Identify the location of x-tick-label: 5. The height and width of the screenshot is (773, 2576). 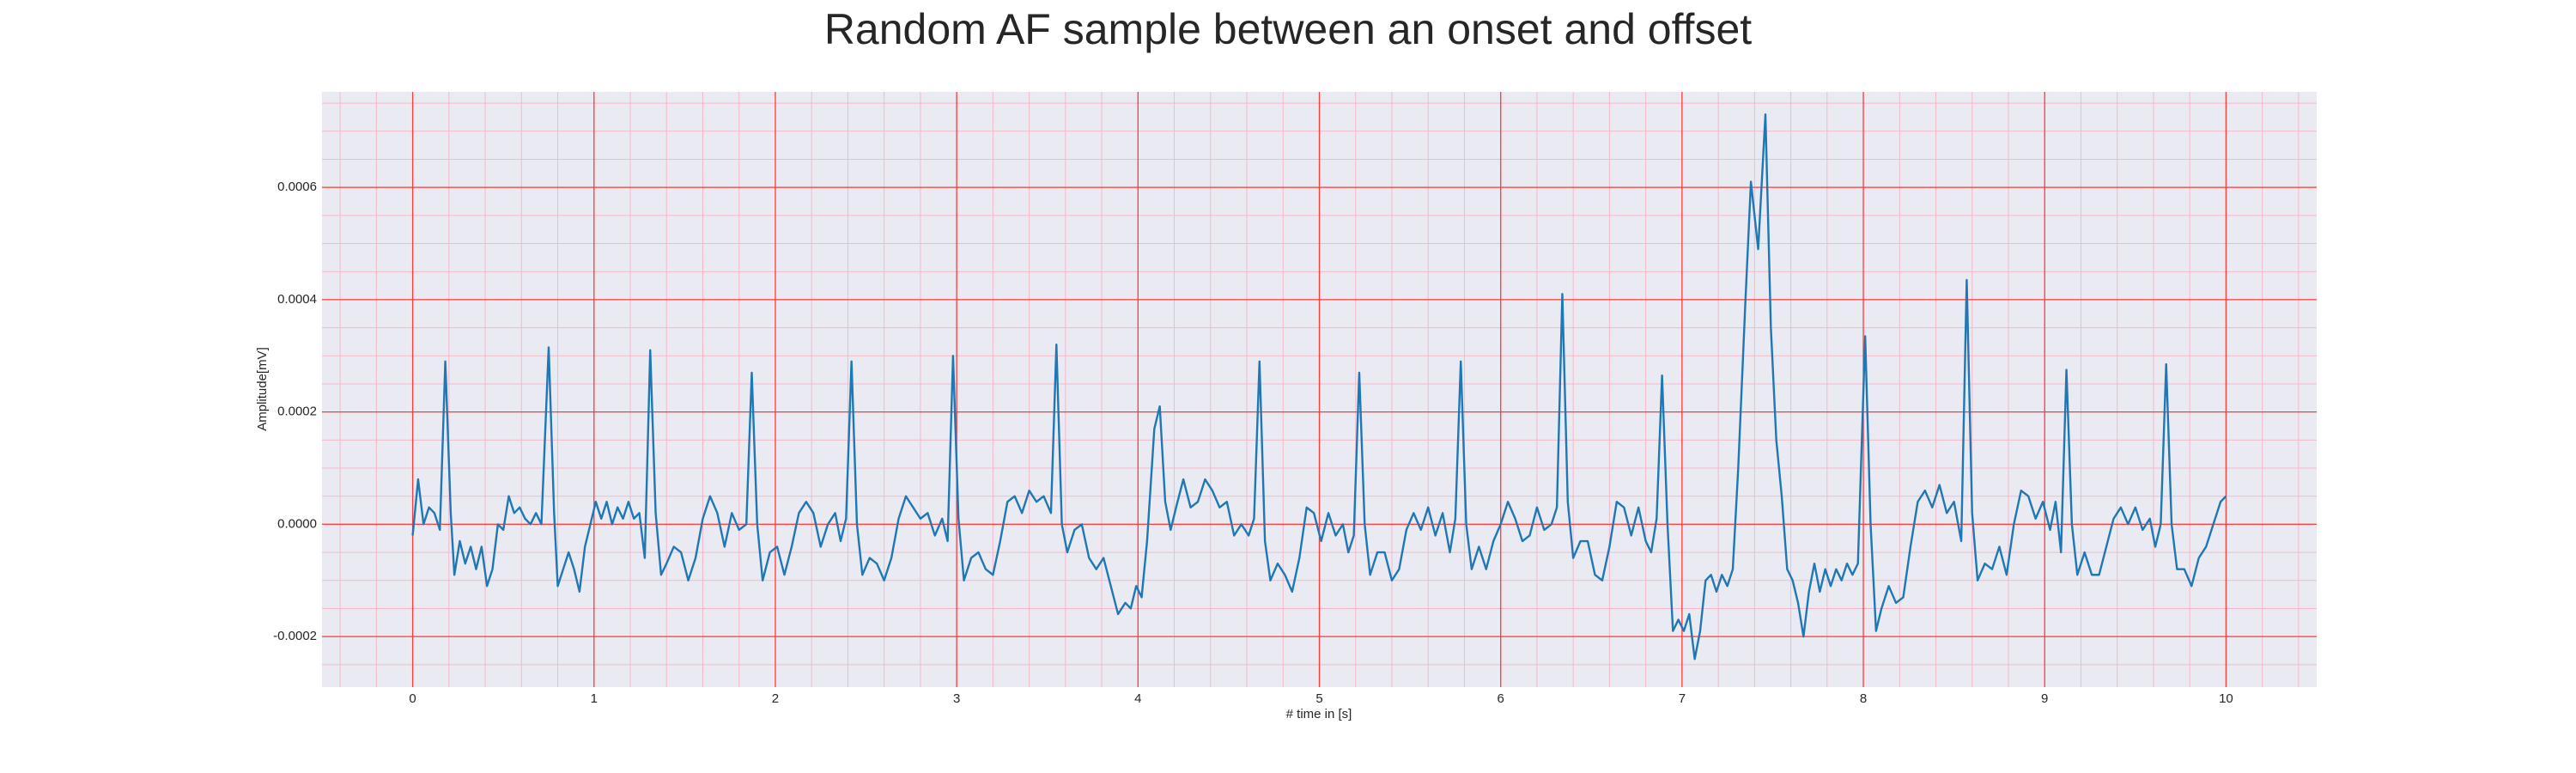
(1319, 698).